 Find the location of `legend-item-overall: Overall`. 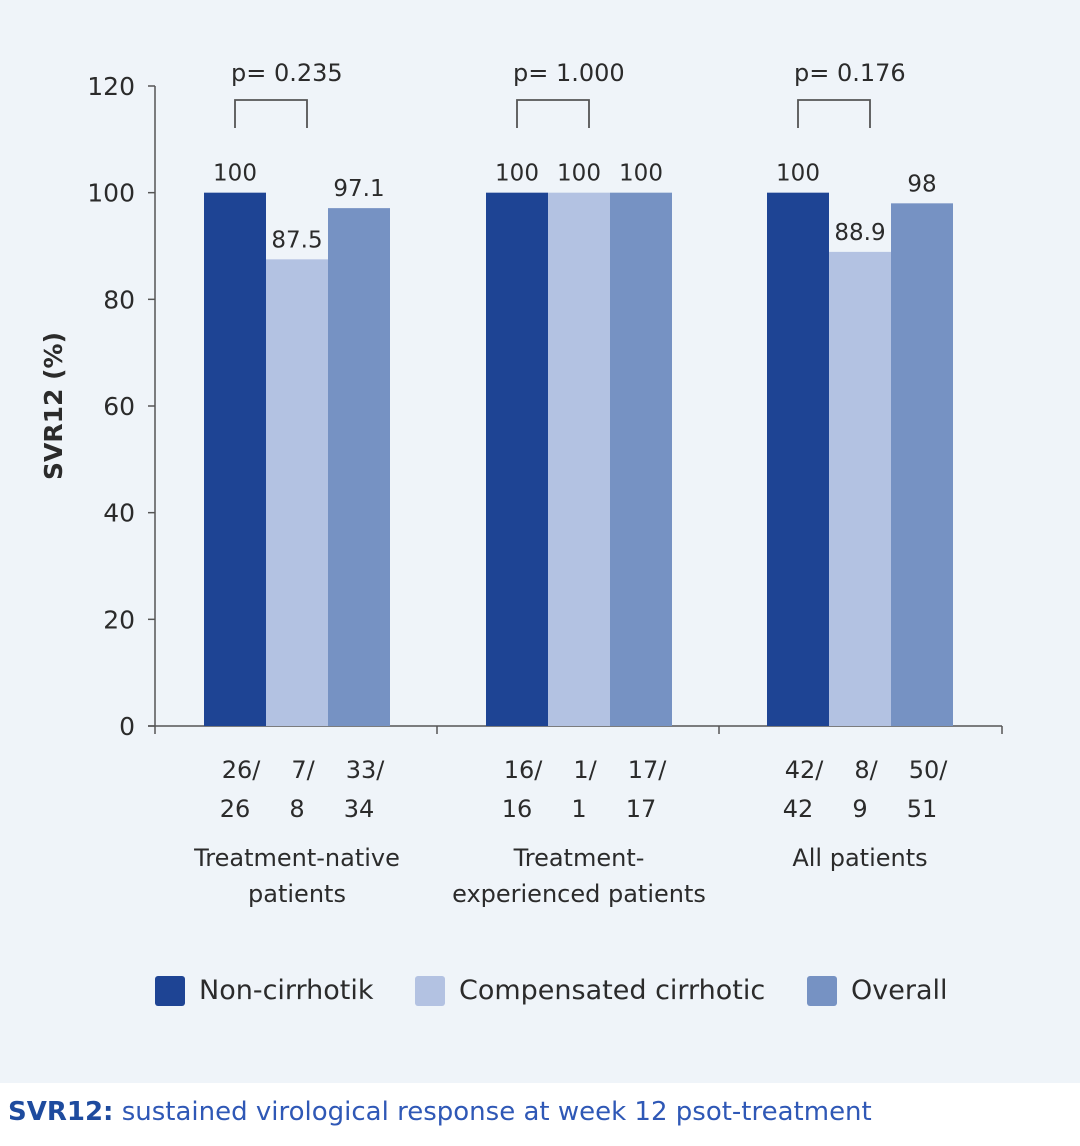

legend-item-overall: Overall is located at coordinates (877, 990).